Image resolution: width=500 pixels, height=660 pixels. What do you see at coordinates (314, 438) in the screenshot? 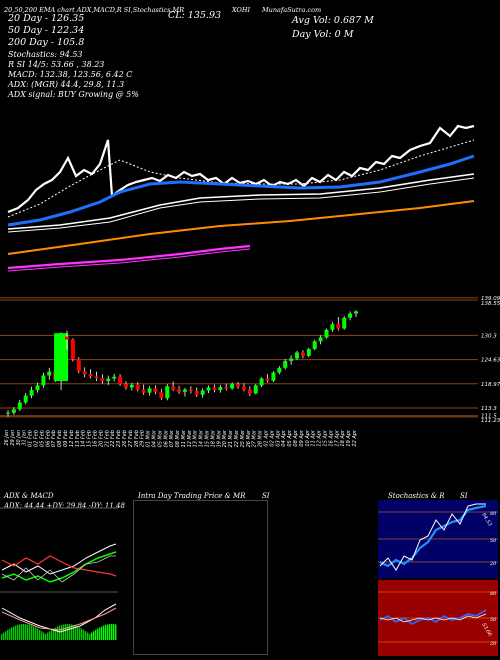
I see `date-tick-label: 11 Apr` at bounding box center [314, 438].